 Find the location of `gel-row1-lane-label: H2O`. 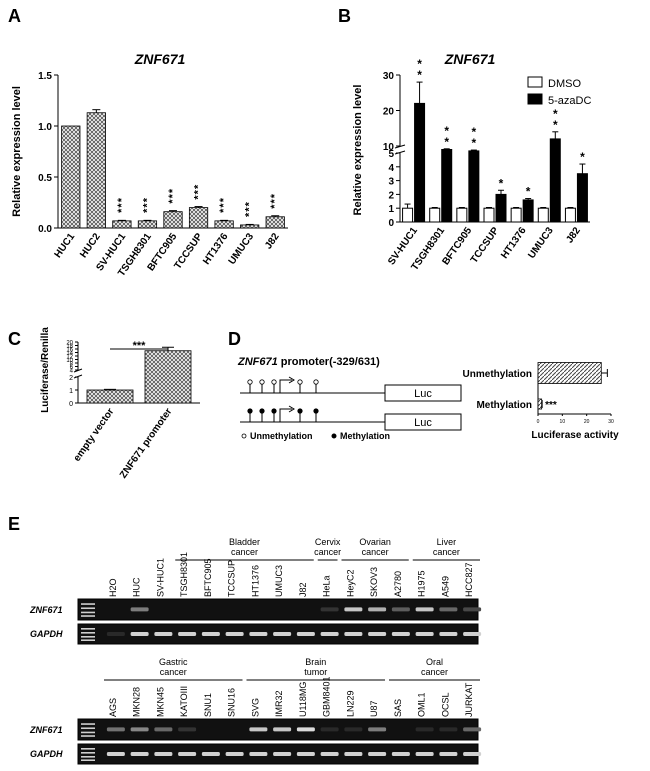

gel-row1-lane-label: H2O is located at coordinates (113, 587).